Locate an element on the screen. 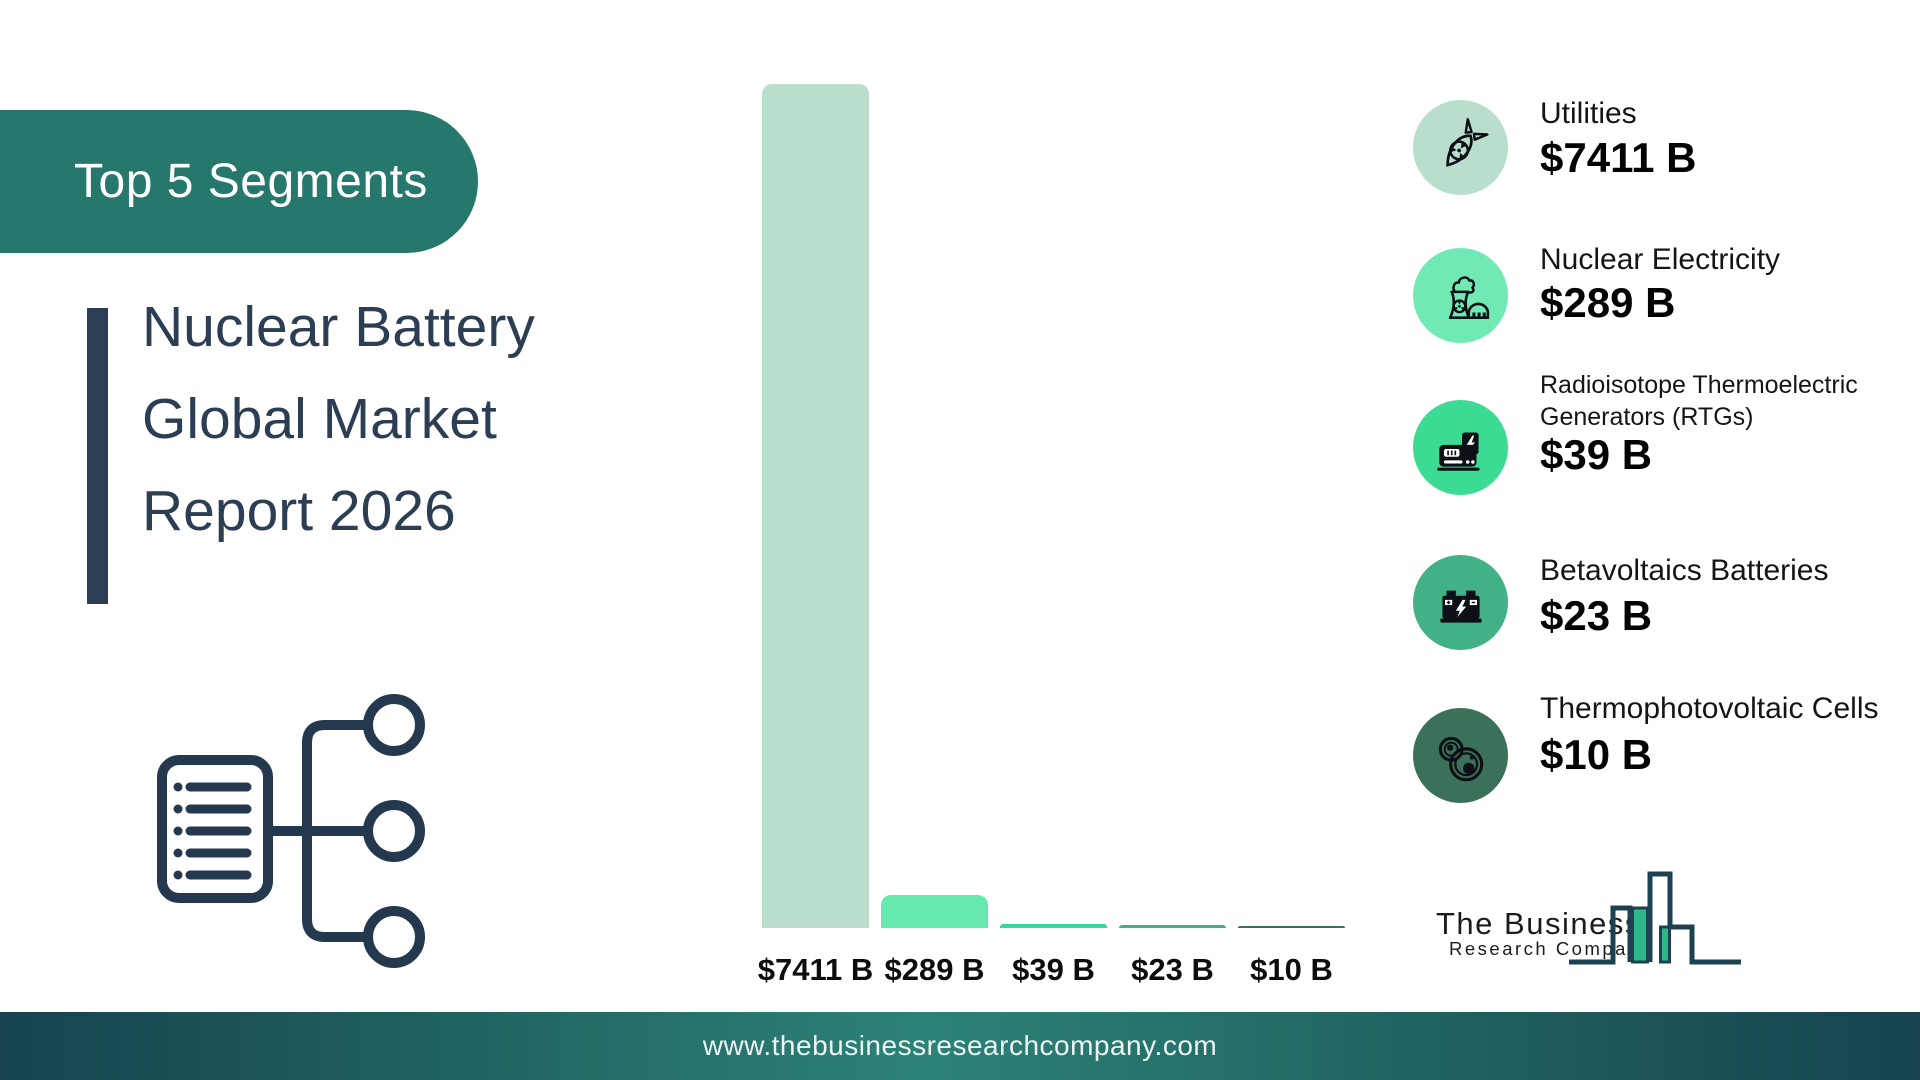  legend-value: $289 B is located at coordinates (1608, 302).